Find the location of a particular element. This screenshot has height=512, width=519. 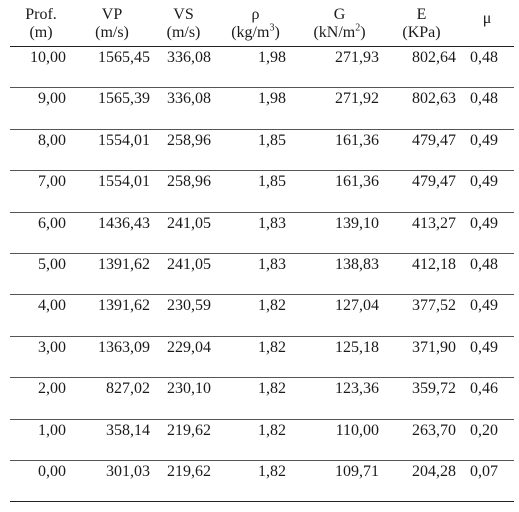

header-depth-label: Prof. is located at coordinates (41, 14).